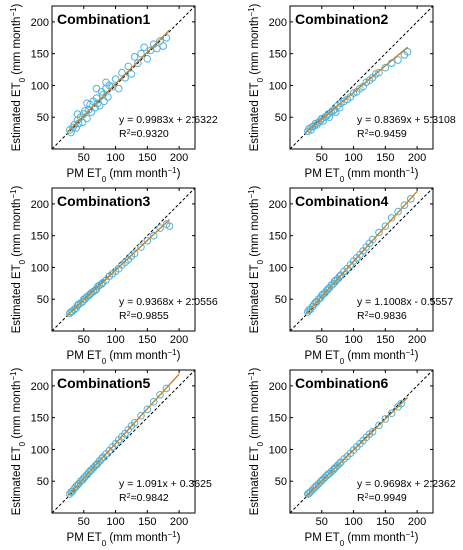 This screenshot has width=463, height=550. What do you see at coordinates (382, 134) in the screenshot?
I see `r-squared: R2=0.9459` at bounding box center [382, 134].